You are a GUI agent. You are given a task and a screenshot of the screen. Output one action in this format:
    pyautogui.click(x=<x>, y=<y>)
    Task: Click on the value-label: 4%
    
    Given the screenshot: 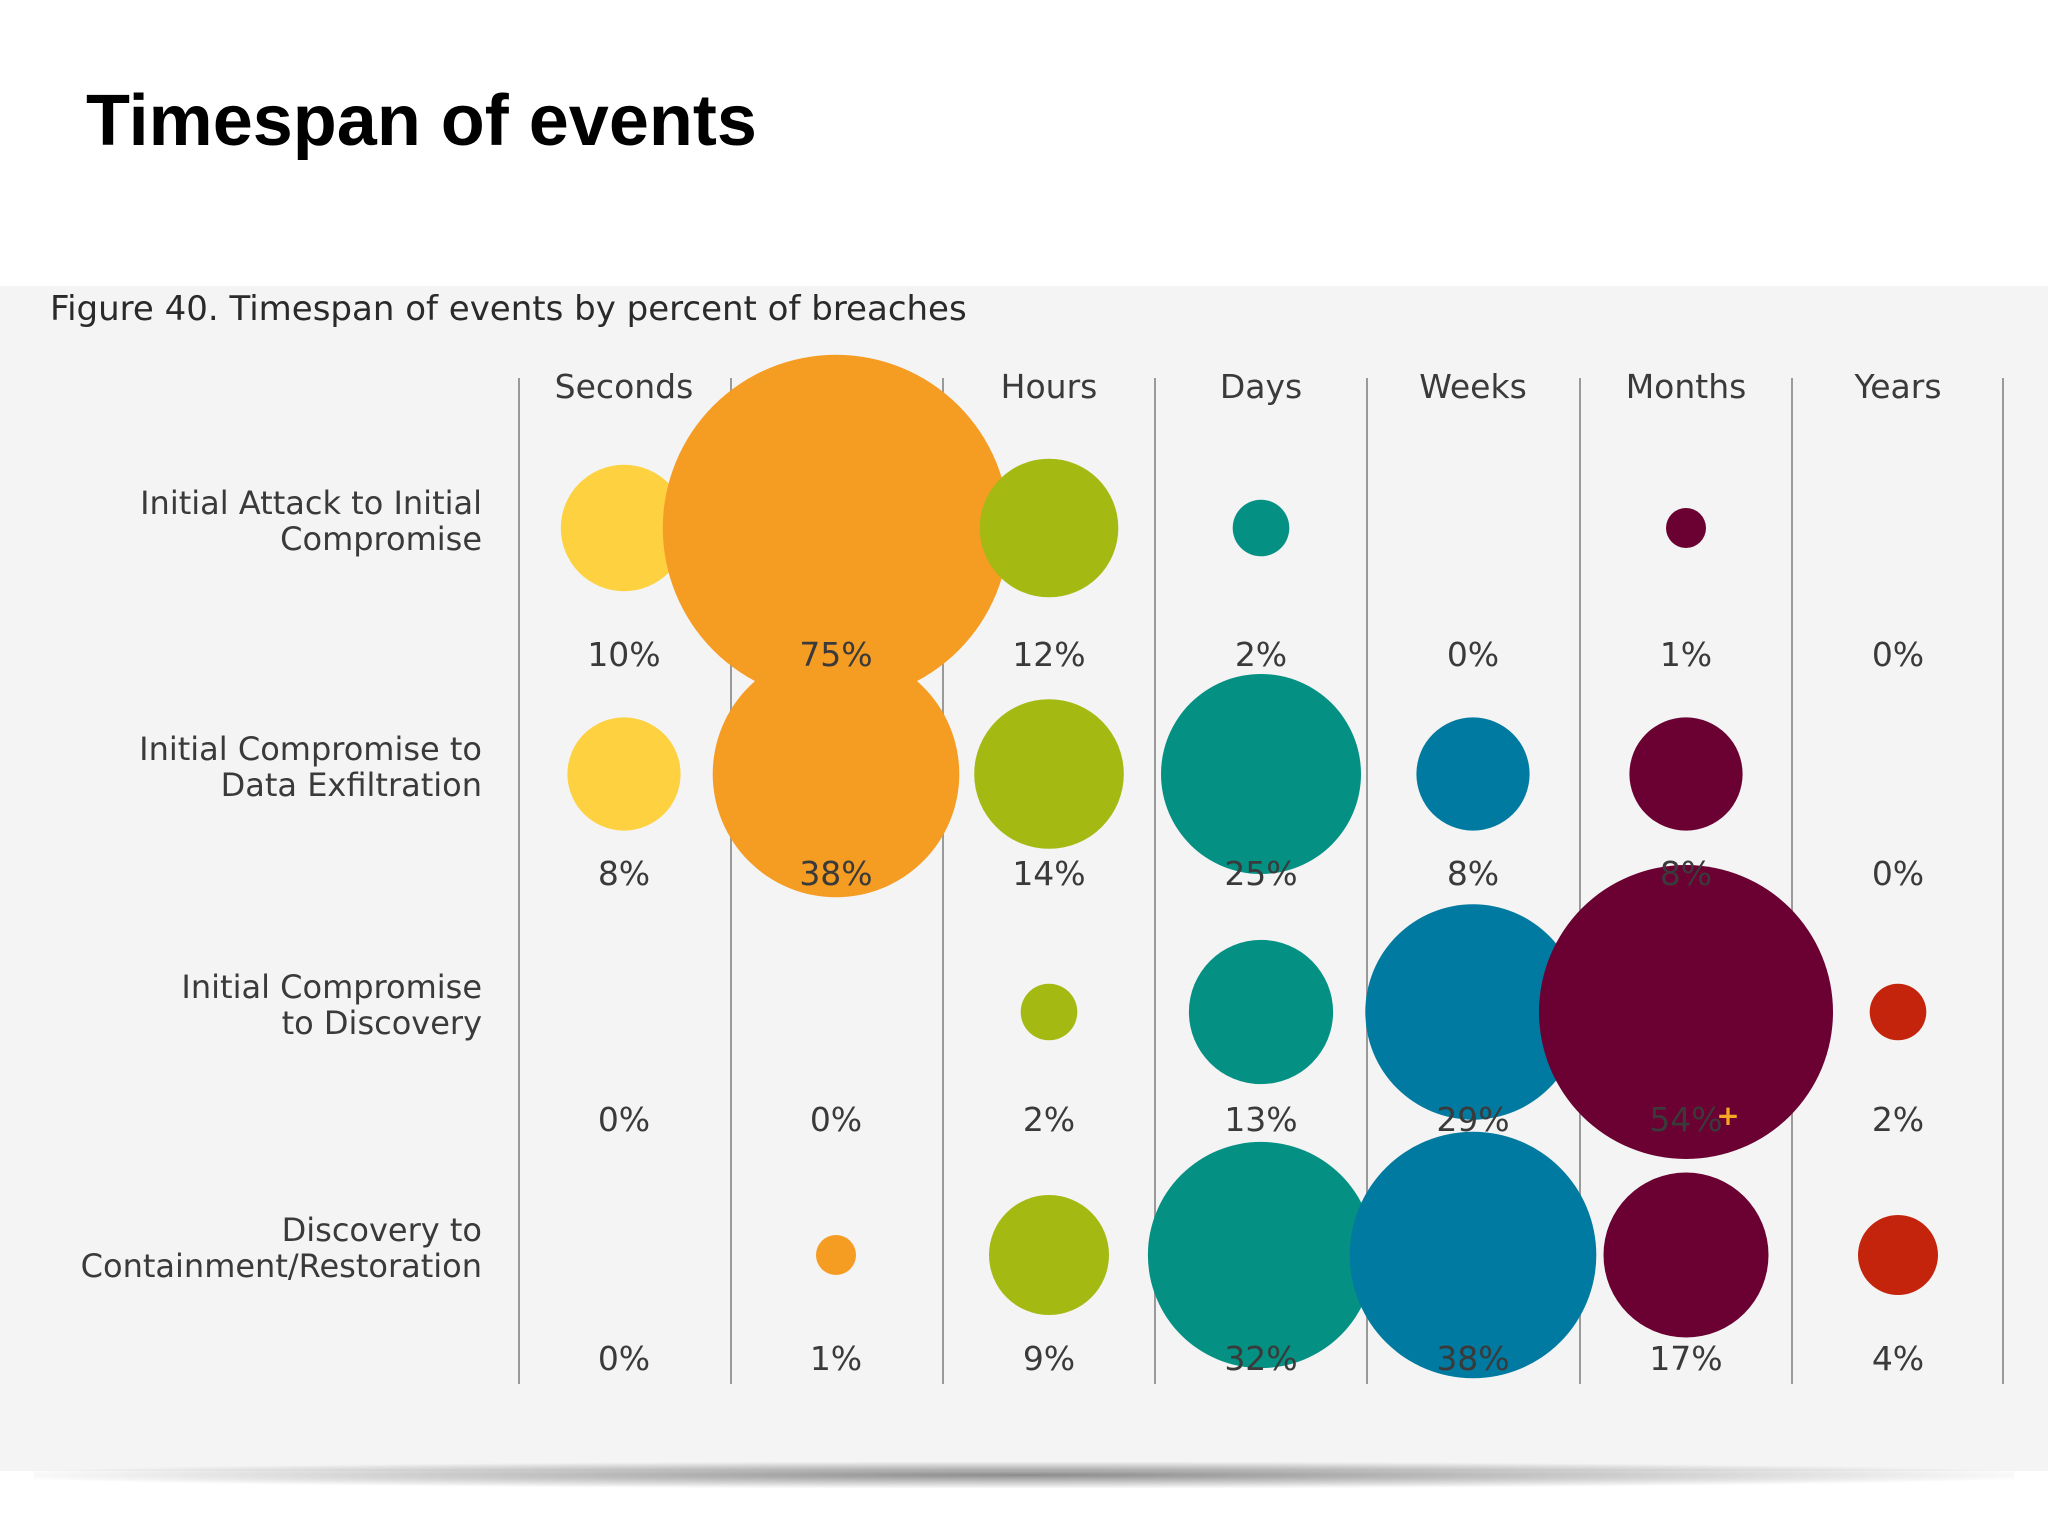 What is the action you would take?
    pyautogui.click(x=1898, y=1358)
    